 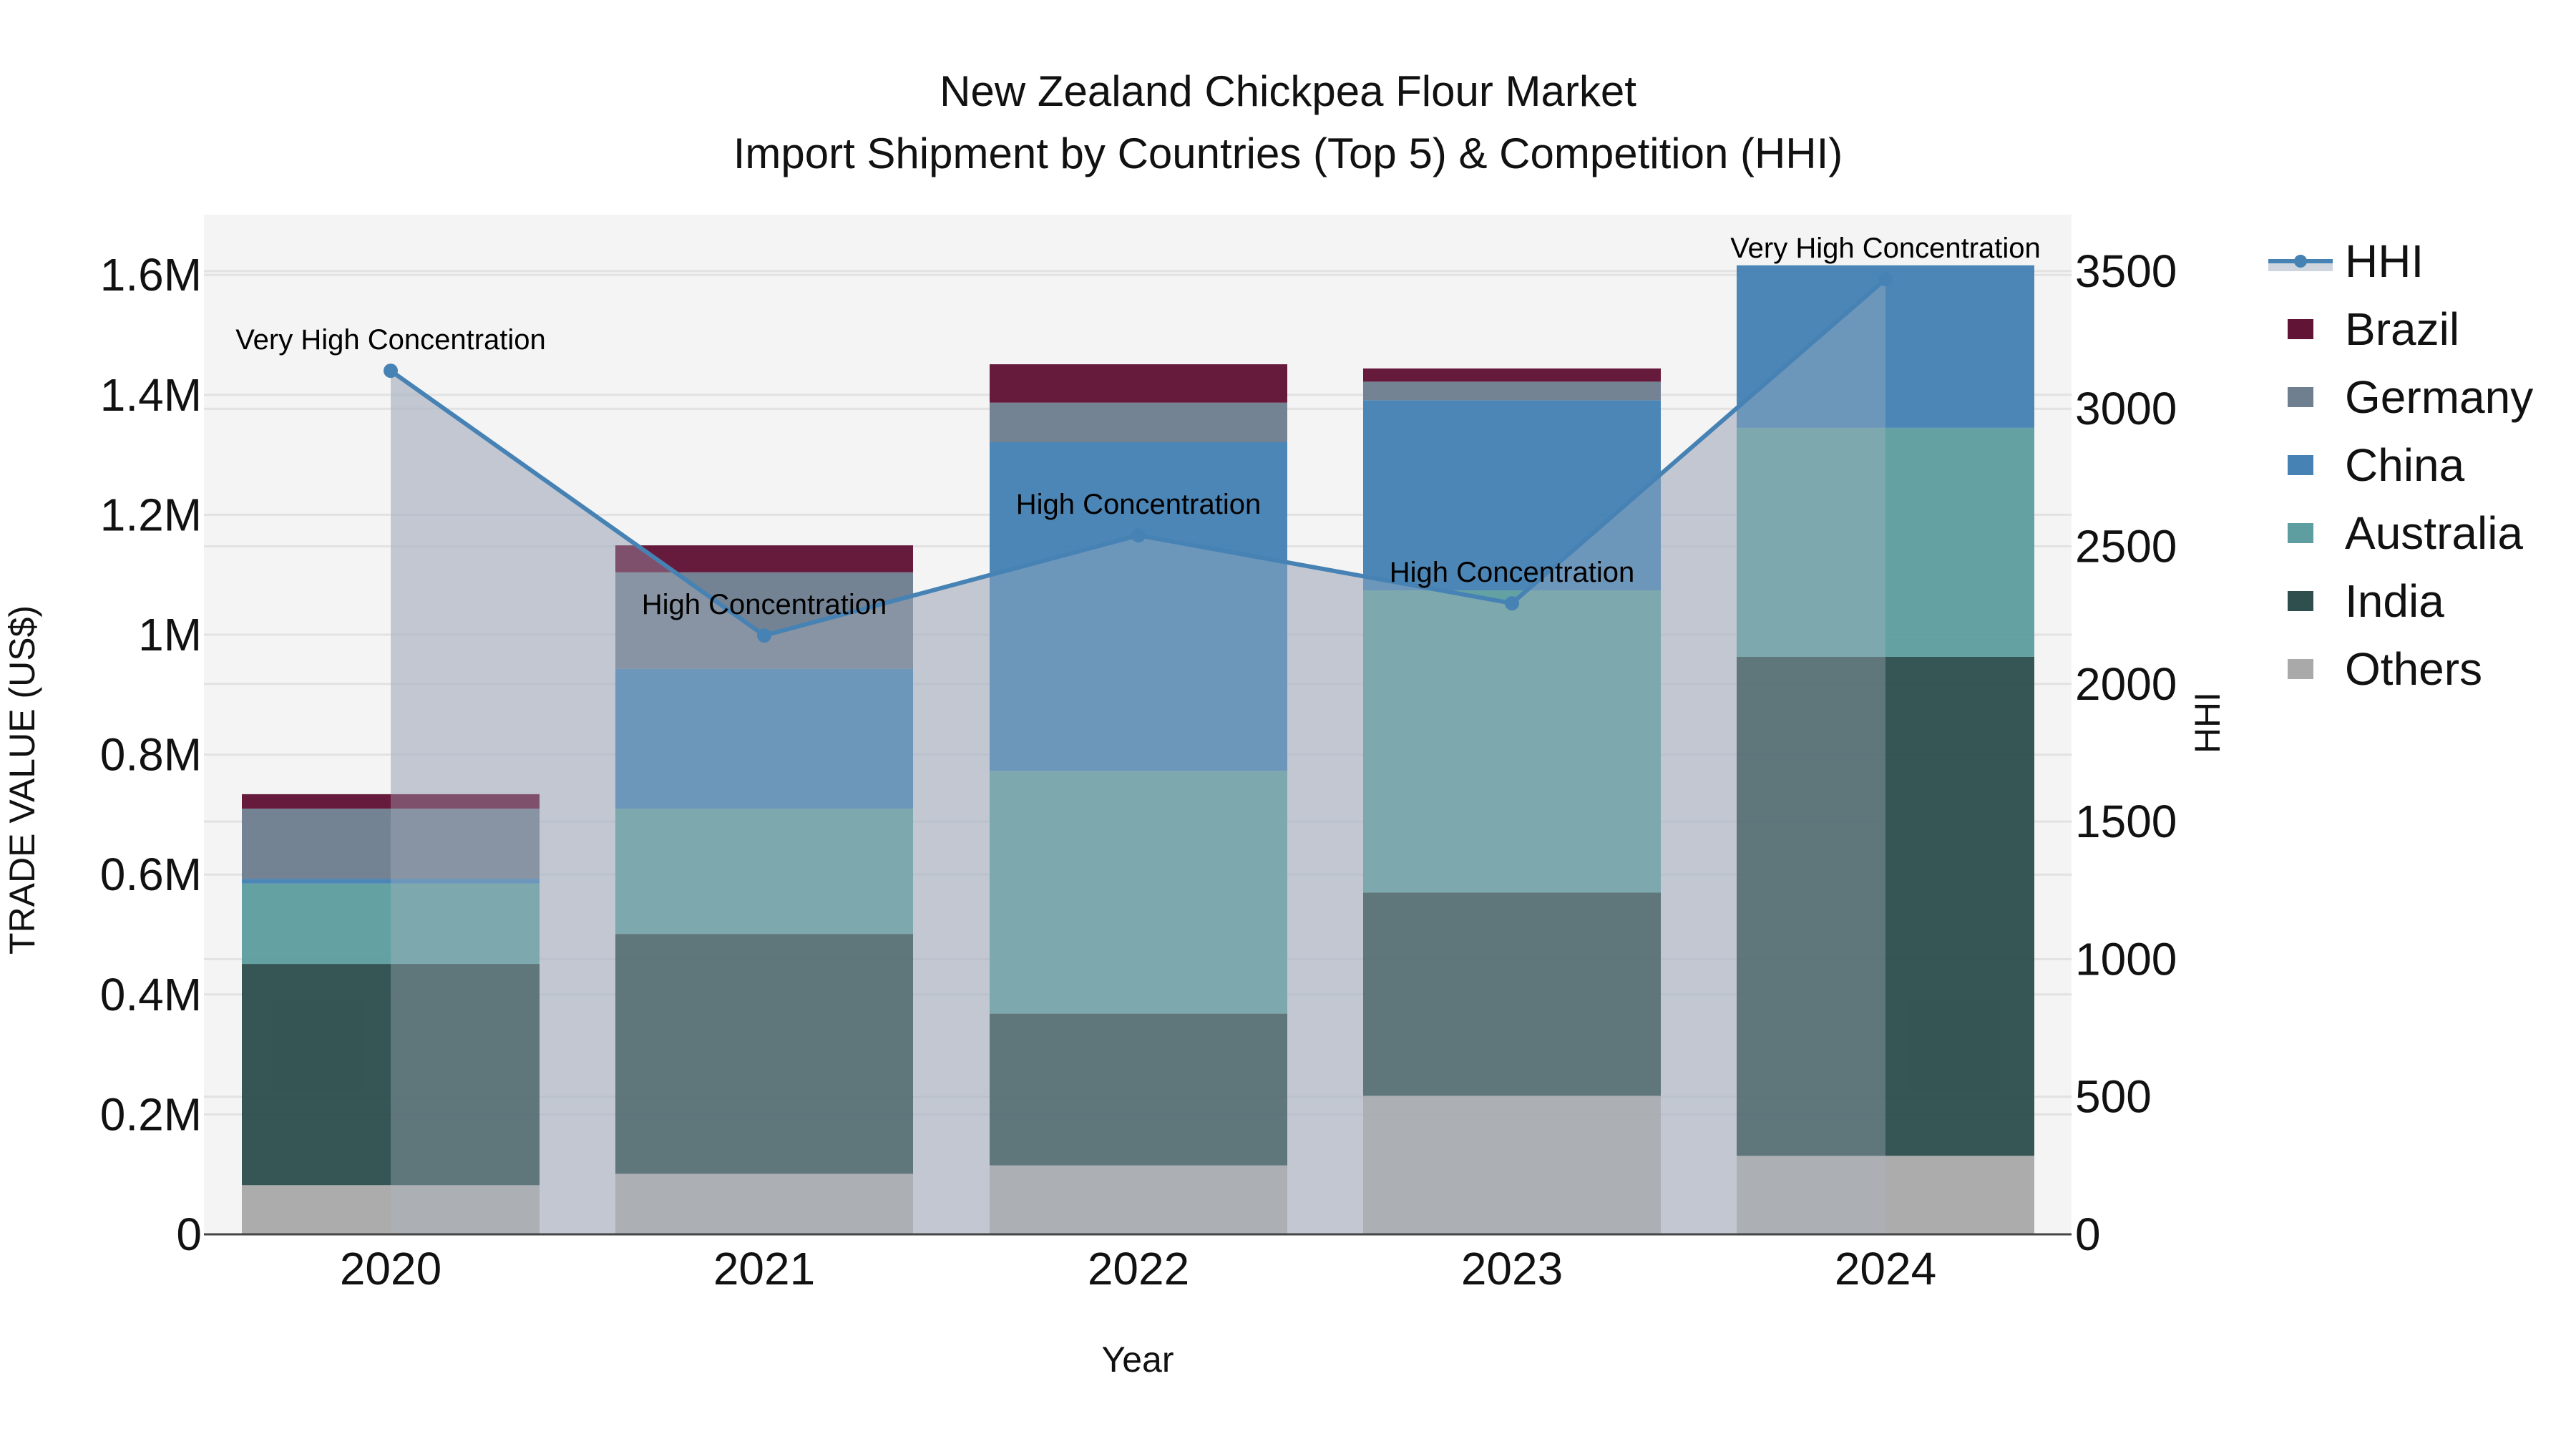 What do you see at coordinates (22, 780) in the screenshot?
I see `y-axis-left-title: TRADE VALUE (US$)` at bounding box center [22, 780].